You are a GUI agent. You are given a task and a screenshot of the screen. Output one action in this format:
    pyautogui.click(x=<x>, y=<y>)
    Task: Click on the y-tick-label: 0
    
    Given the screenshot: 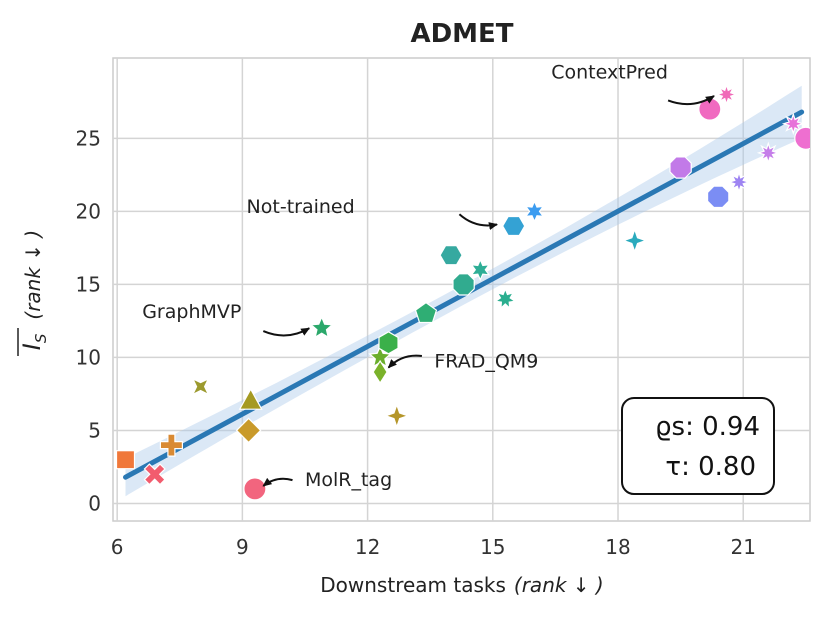 What is the action you would take?
    pyautogui.click(x=94, y=503)
    